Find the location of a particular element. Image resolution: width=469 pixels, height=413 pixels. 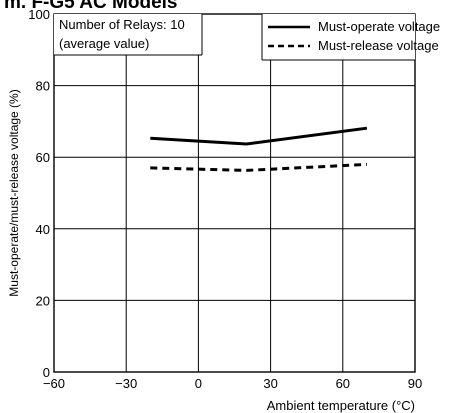

y-tick-label: 80 is located at coordinates (43, 86).